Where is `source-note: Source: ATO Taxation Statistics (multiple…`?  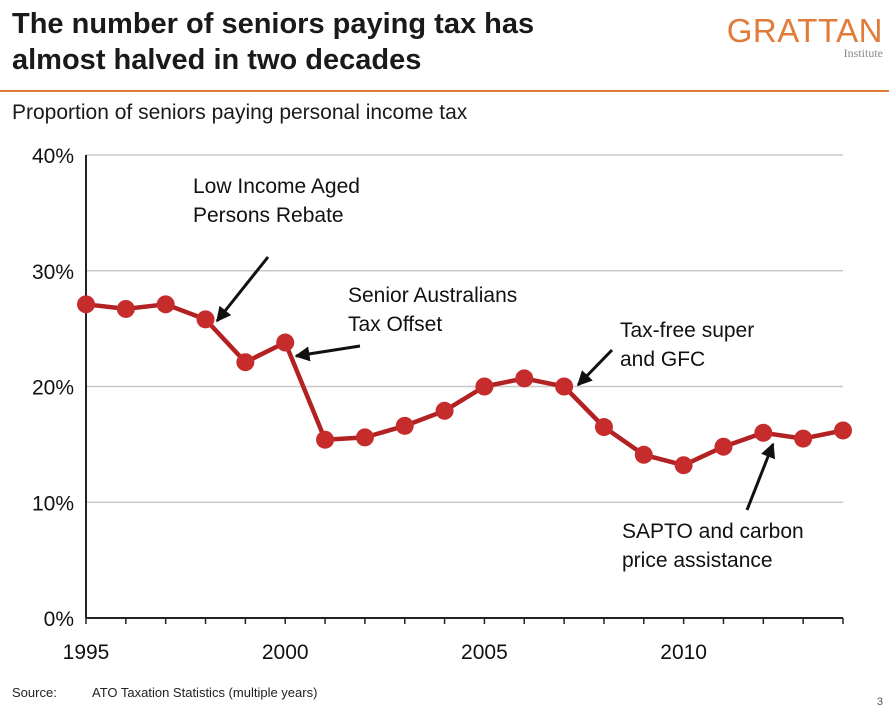
source-note: Source: ATO Taxation Statistics (multiple… is located at coordinates (164, 692).